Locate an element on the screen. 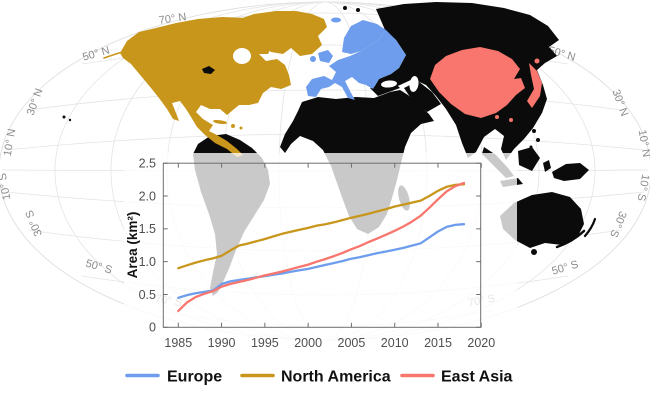 Image resolution: width=650 pixels, height=400 pixels. series-line-europe is located at coordinates (321, 261).